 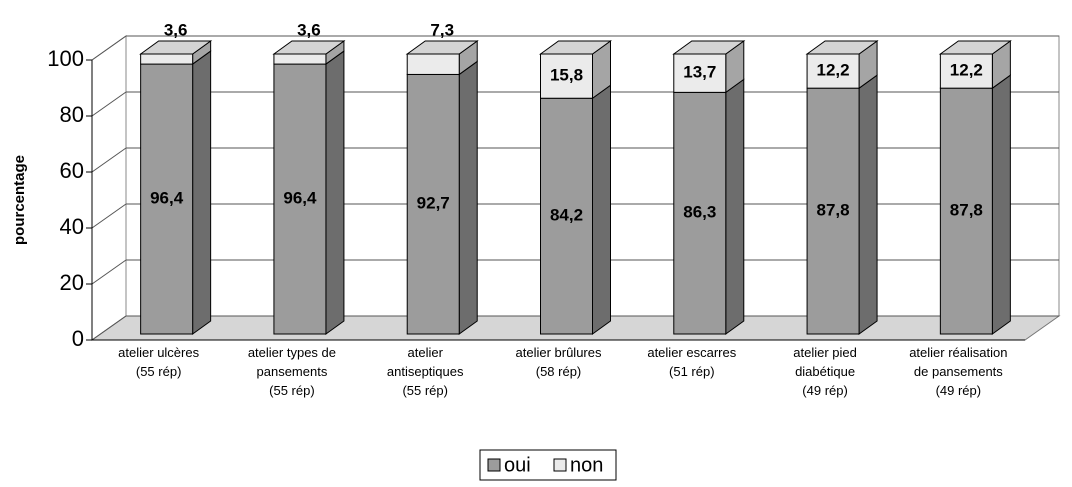 I want to click on data-label: 7,3, so click(x=442, y=29).